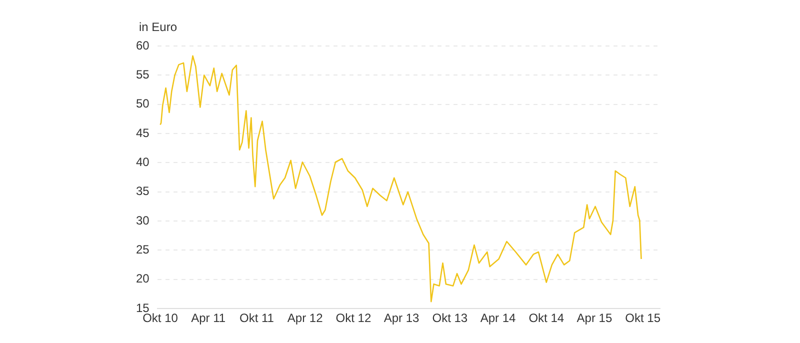 The width and height of the screenshot is (800, 343). What do you see at coordinates (498, 318) in the screenshot?
I see `x-tick-label: Apr 14` at bounding box center [498, 318].